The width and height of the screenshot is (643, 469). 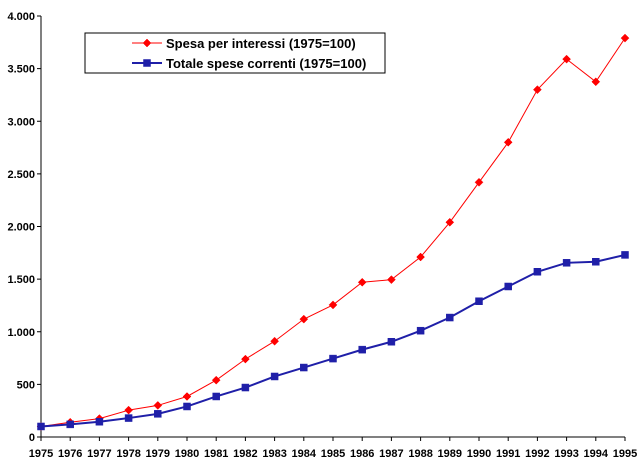 What do you see at coordinates (479, 454) in the screenshot?
I see `x-tick-label: 1990` at bounding box center [479, 454].